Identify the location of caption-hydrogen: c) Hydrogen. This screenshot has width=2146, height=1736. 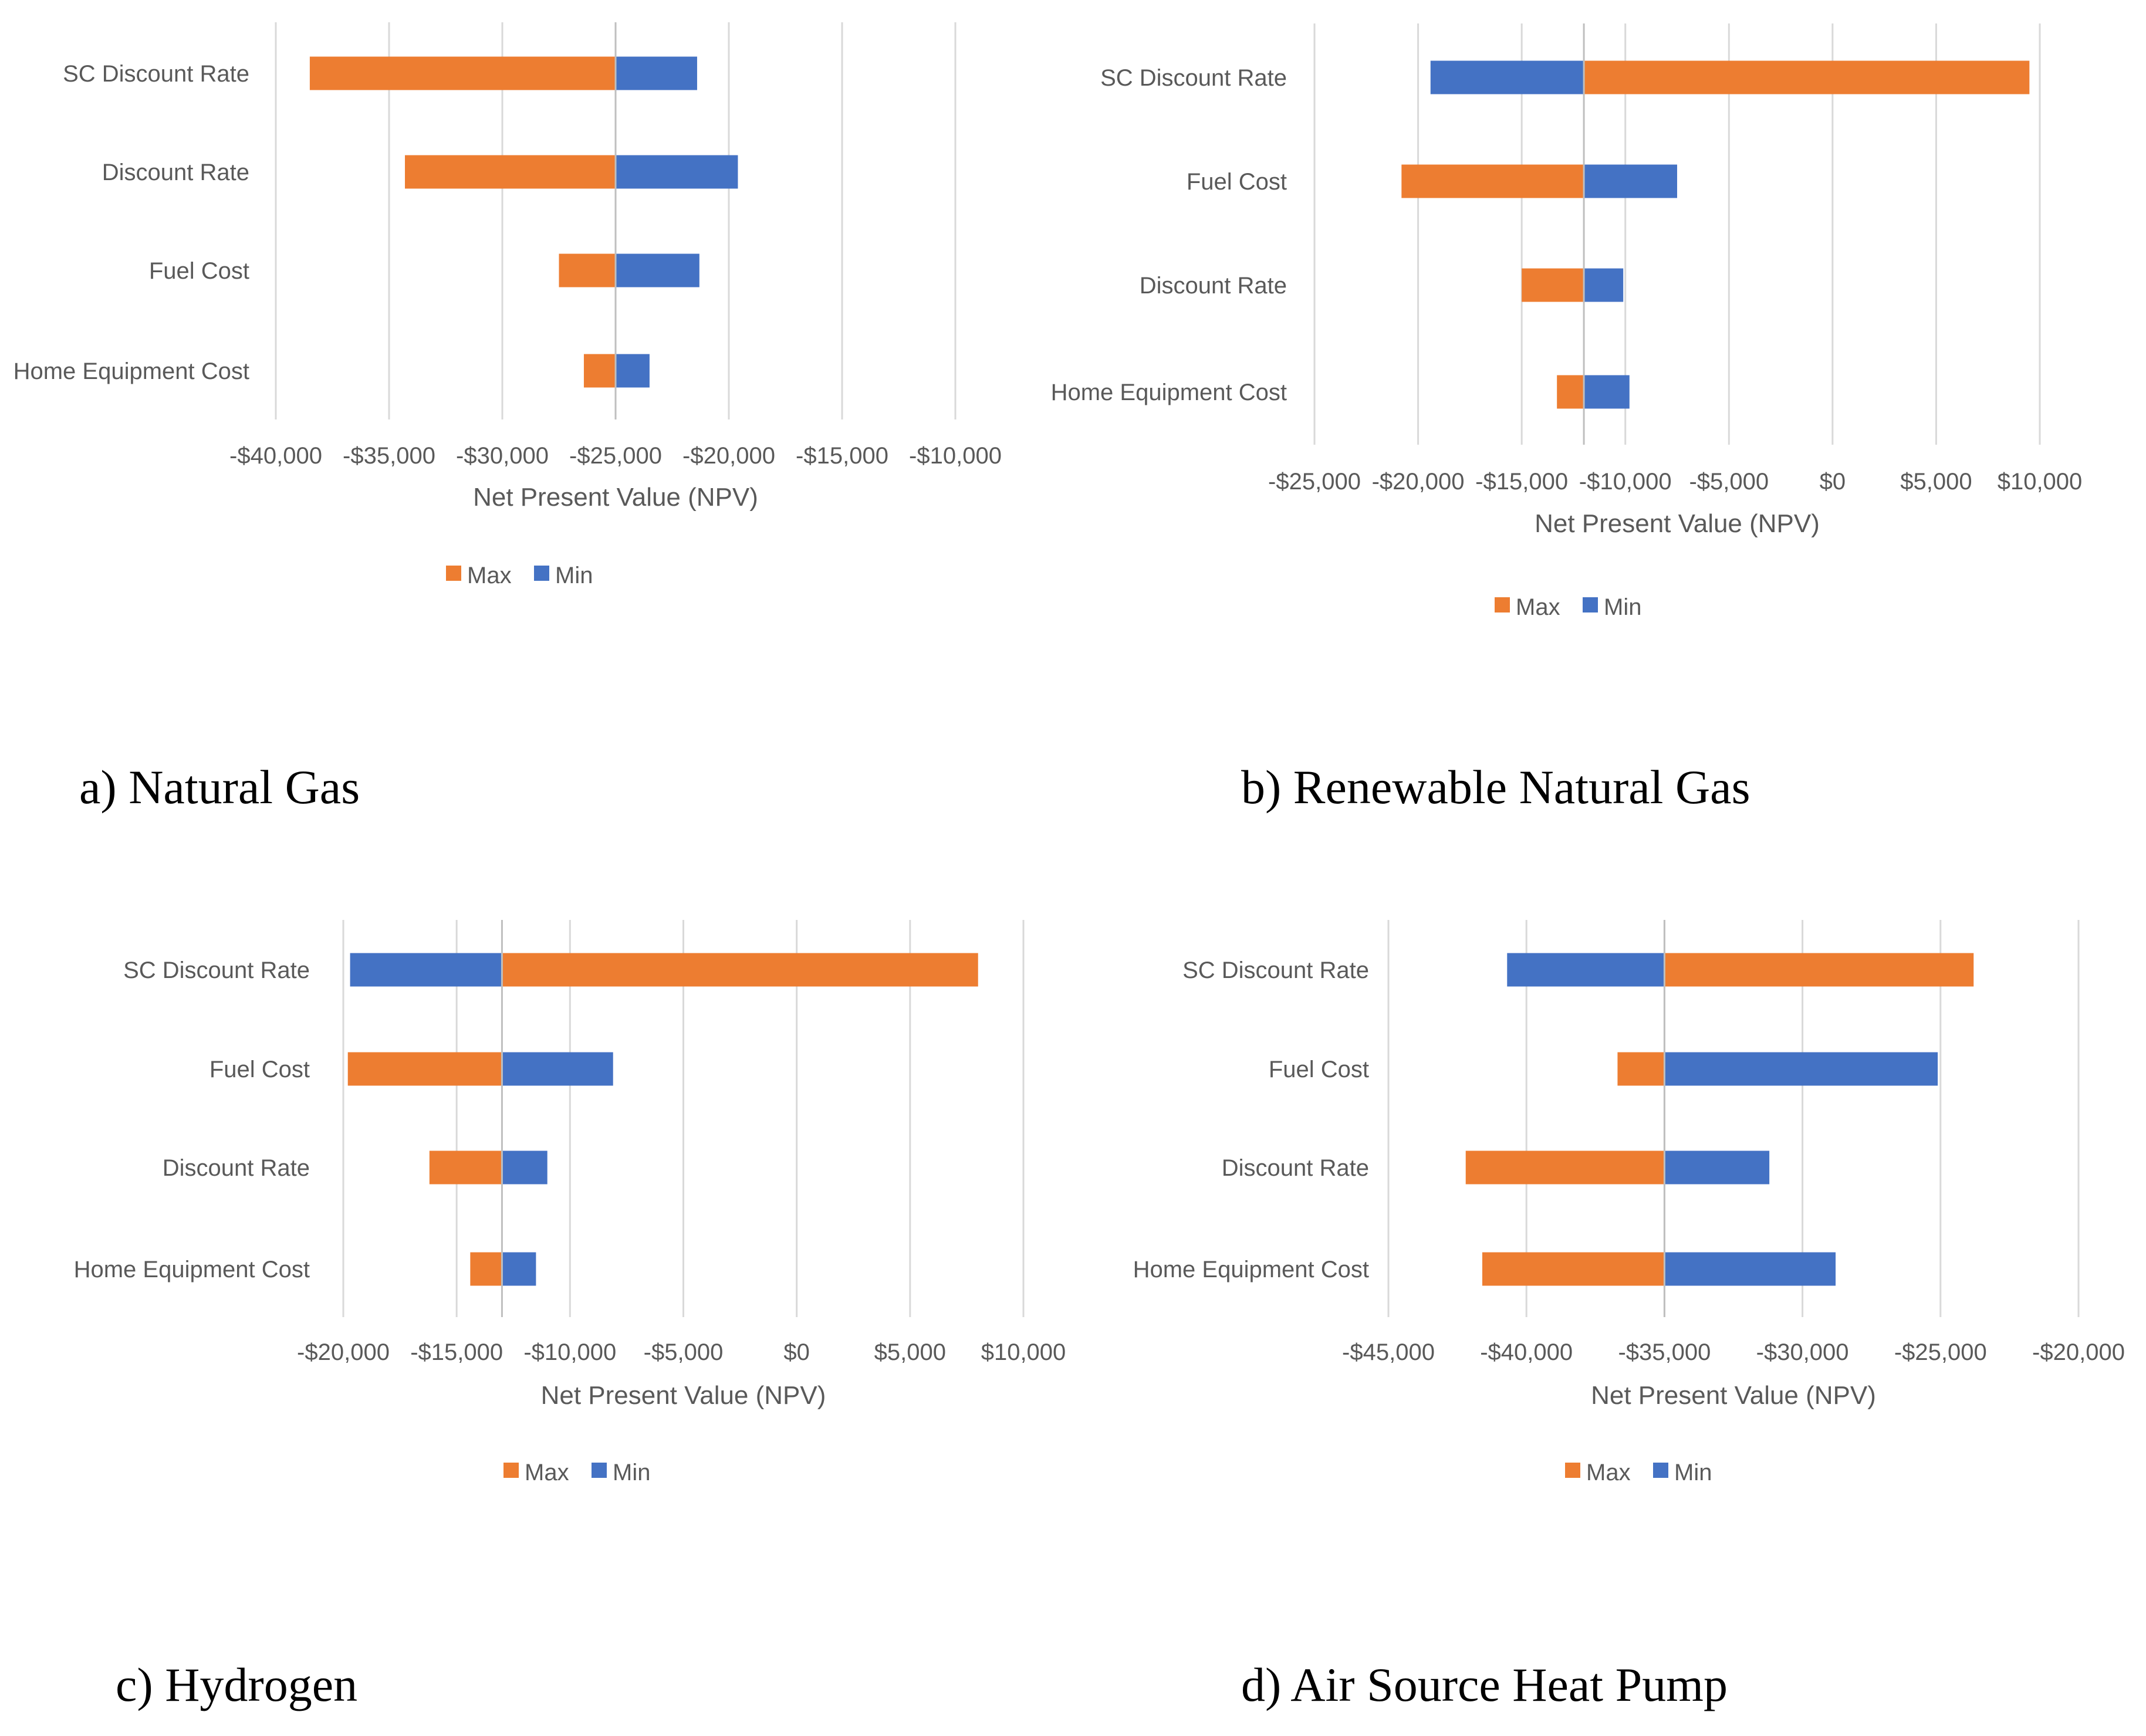
(237, 1684).